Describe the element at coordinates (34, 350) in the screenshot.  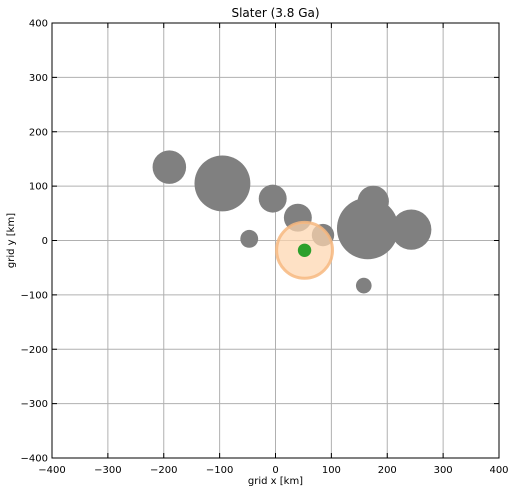
I see `y-tick-label: −200` at that location.